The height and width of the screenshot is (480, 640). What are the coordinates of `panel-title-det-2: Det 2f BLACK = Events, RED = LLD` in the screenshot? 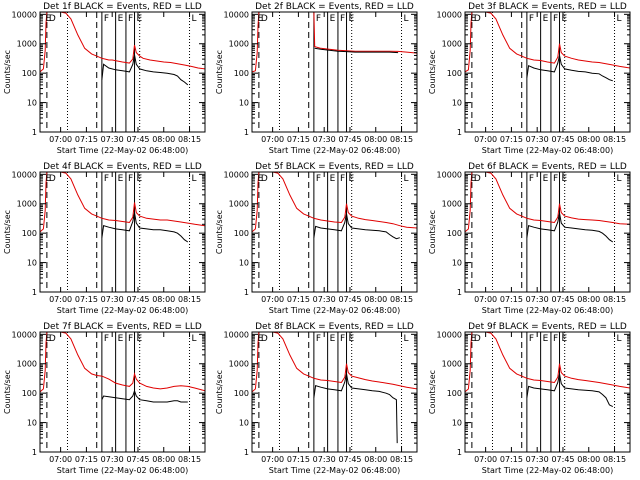 It's located at (334, 7).